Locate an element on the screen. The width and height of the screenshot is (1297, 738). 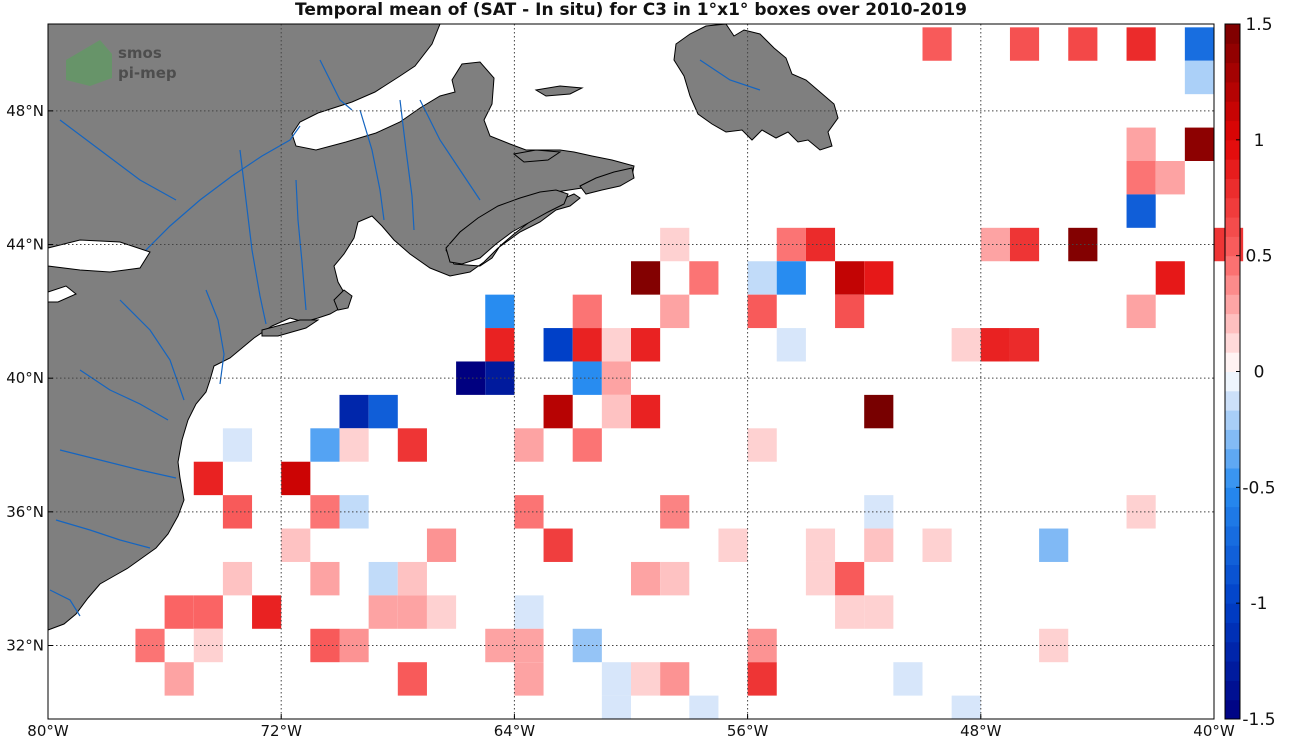
logo-text-line2: pi-mep is located at coordinates (147, 73).